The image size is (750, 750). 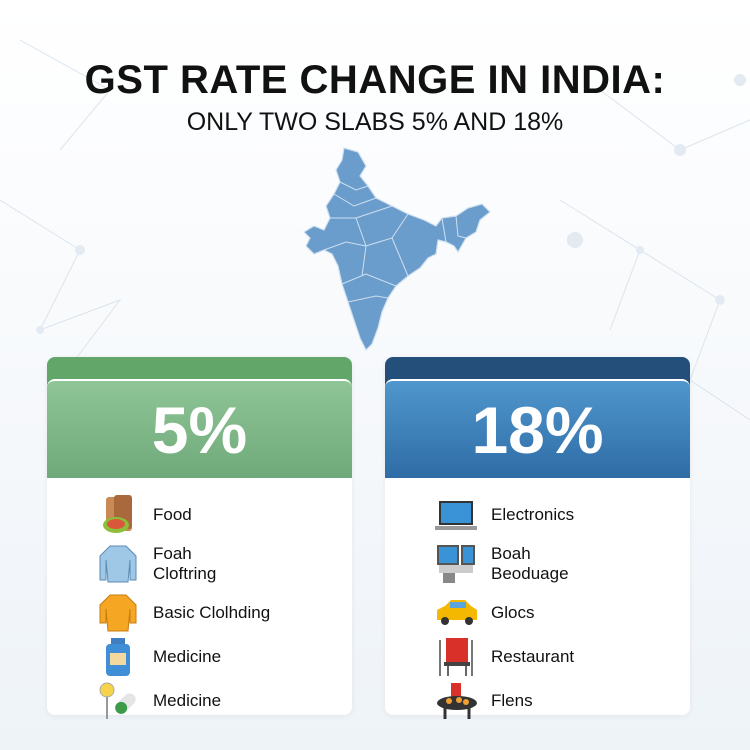 I want to click on page-title: GST RATE CHANGE IN INDIA:, so click(x=375, y=80).